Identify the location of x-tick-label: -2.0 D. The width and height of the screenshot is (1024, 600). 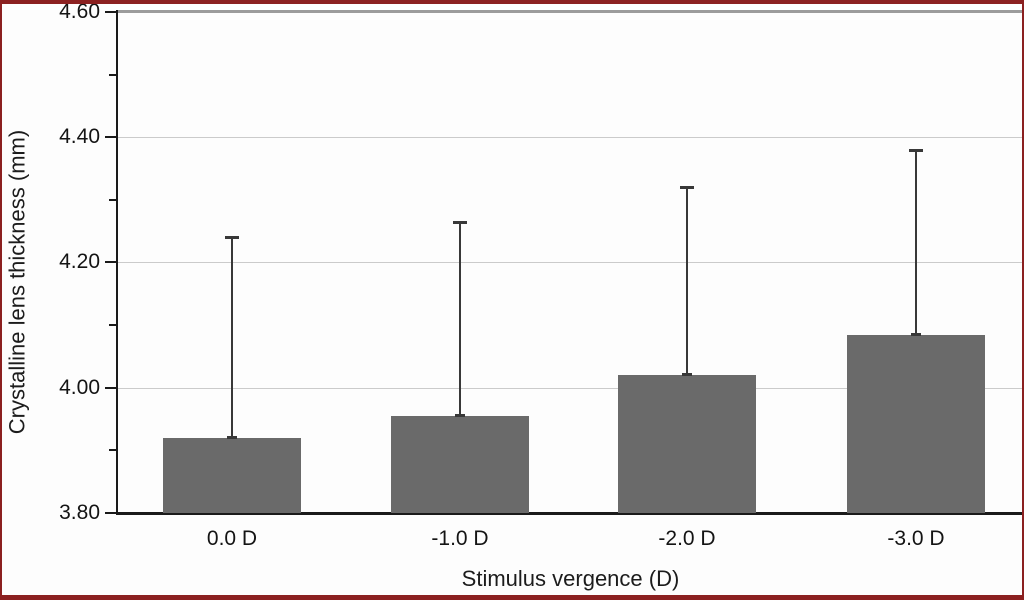
(687, 538).